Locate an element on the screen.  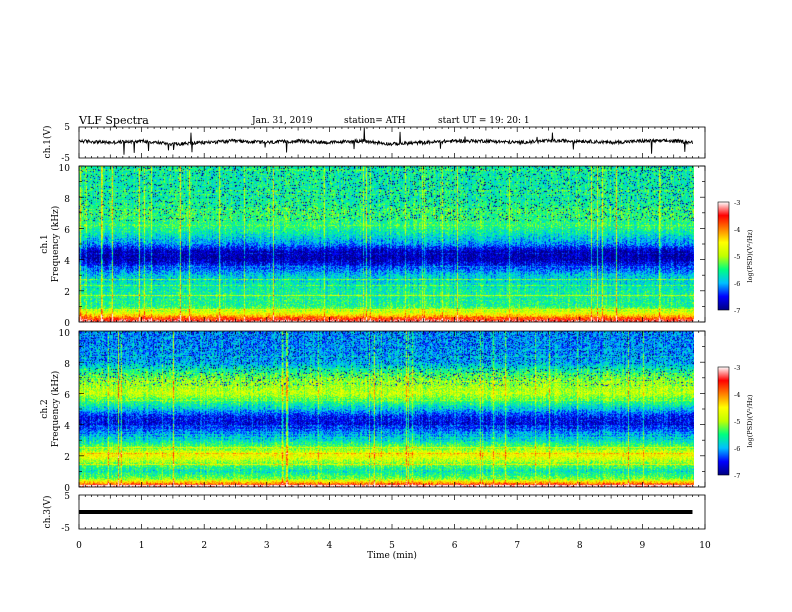
ch1-spec-ytick: 0 is located at coordinates (67, 324).